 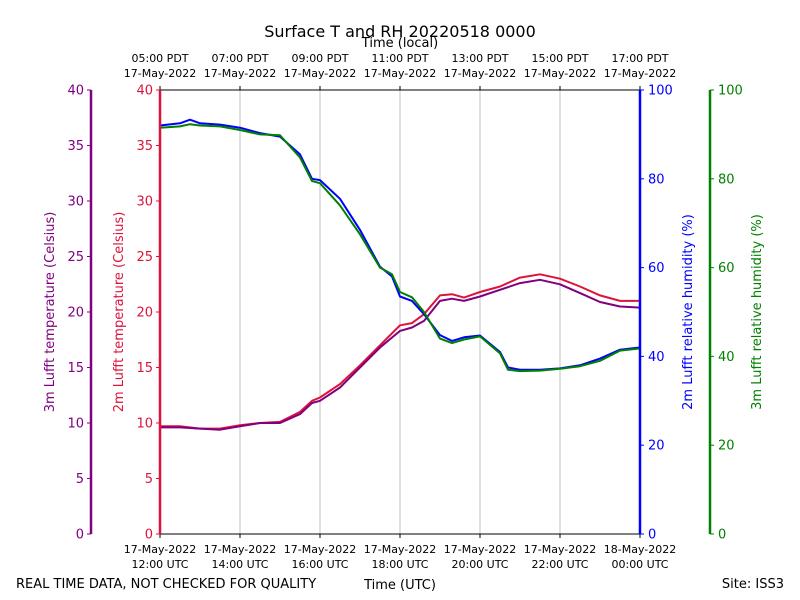 I want to click on y-tick-label-t2: 5, so click(x=149, y=479).